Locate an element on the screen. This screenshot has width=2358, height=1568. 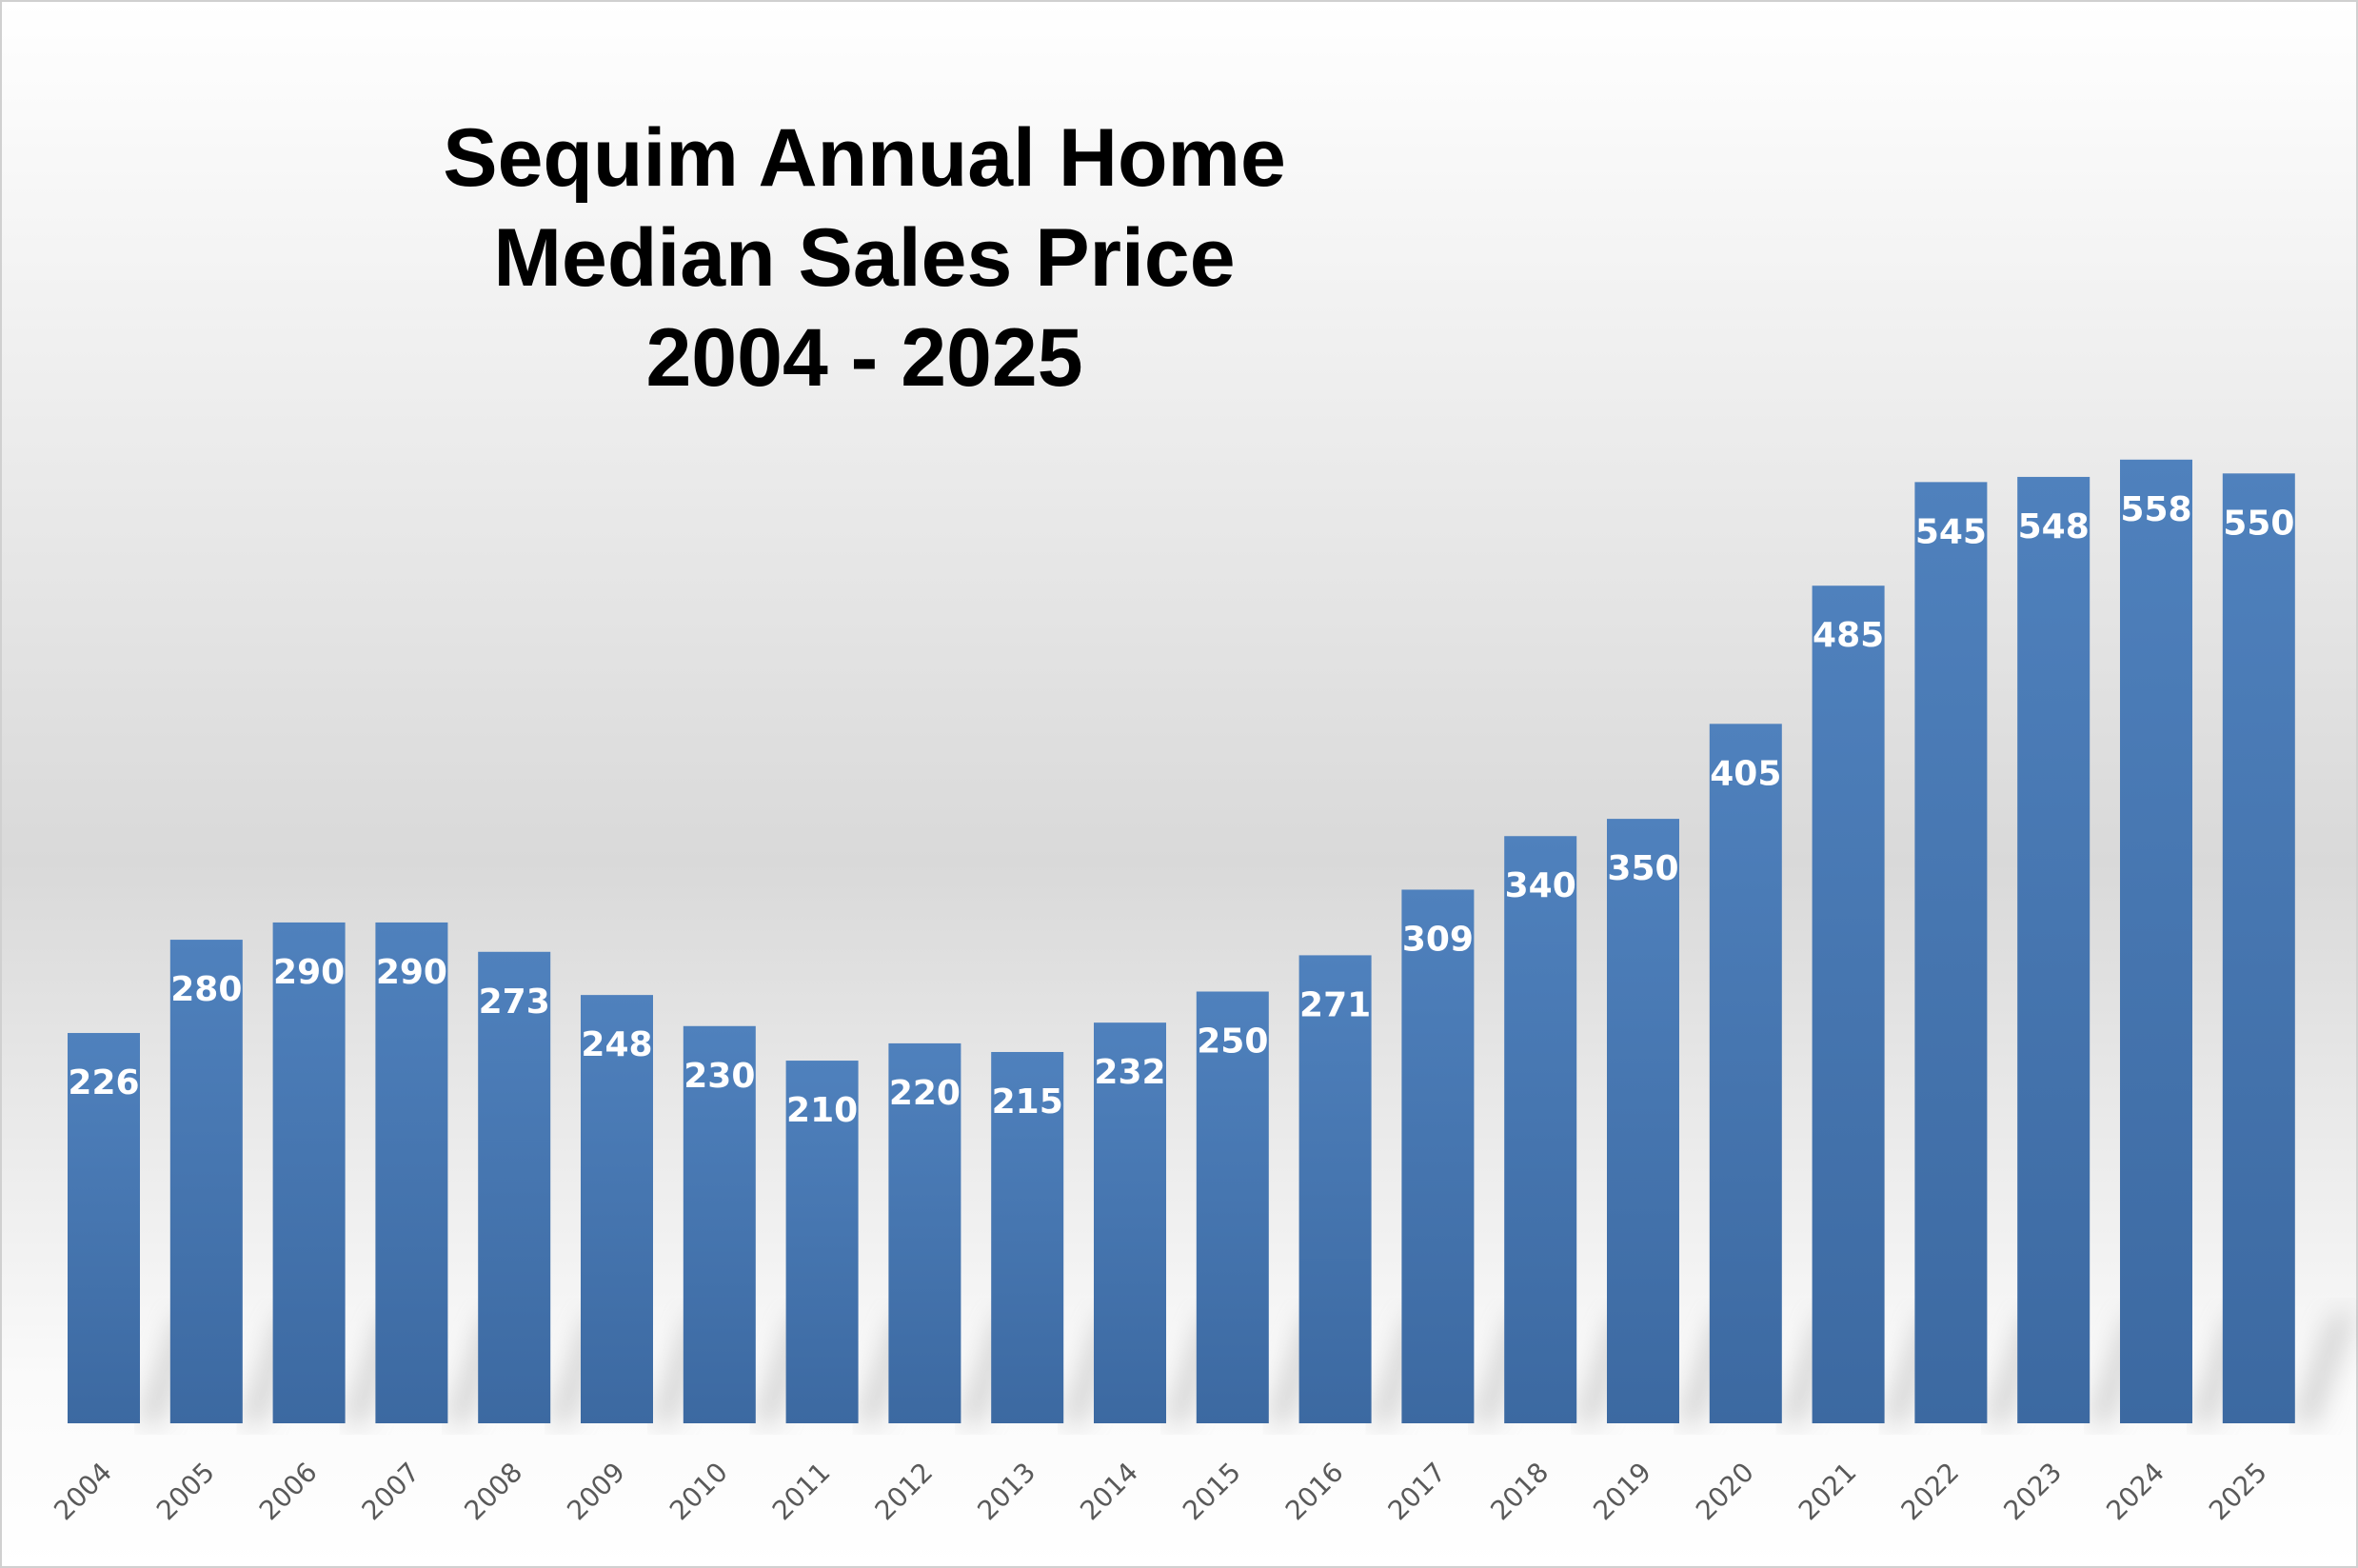
bar-2023 is located at coordinates (2053, 950).